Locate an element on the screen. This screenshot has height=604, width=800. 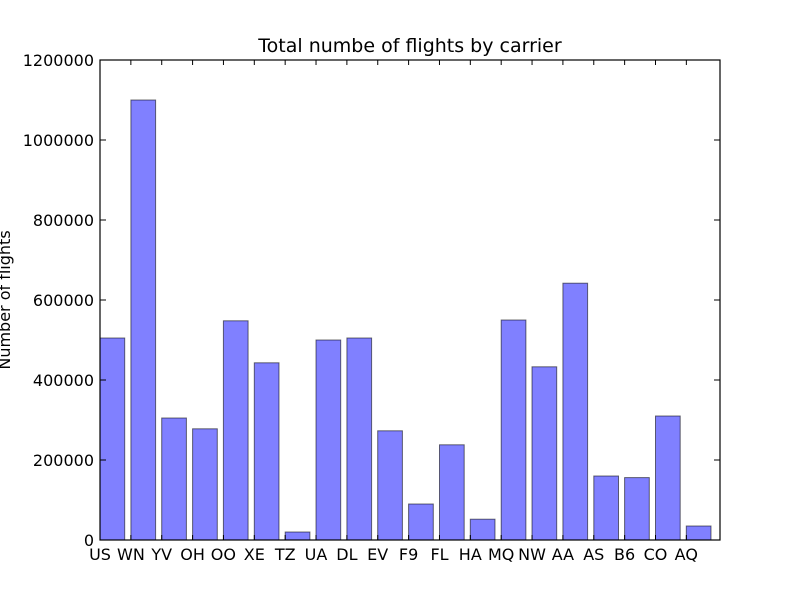
bar-AS is located at coordinates (606, 508).